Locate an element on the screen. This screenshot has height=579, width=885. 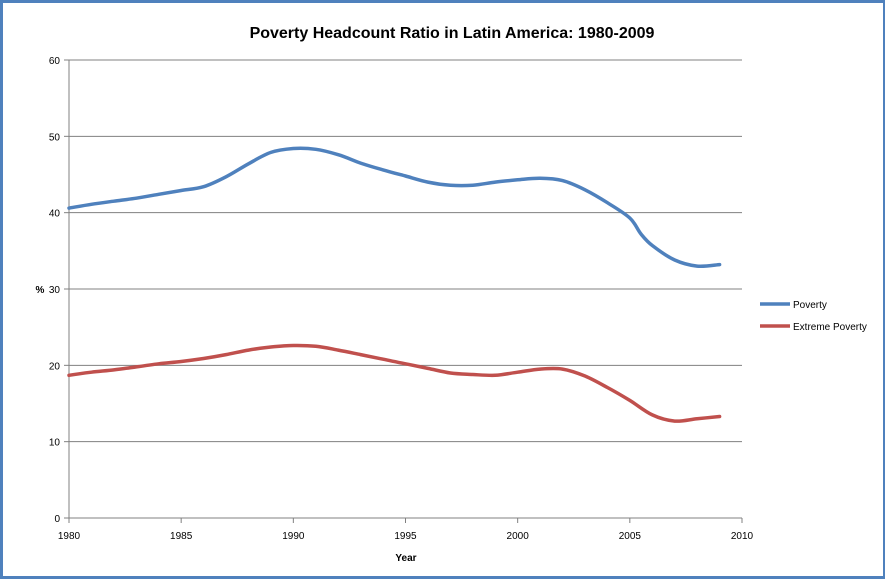
legend-label-extreme-poverty: Extreme Poverty is located at coordinates (830, 327).